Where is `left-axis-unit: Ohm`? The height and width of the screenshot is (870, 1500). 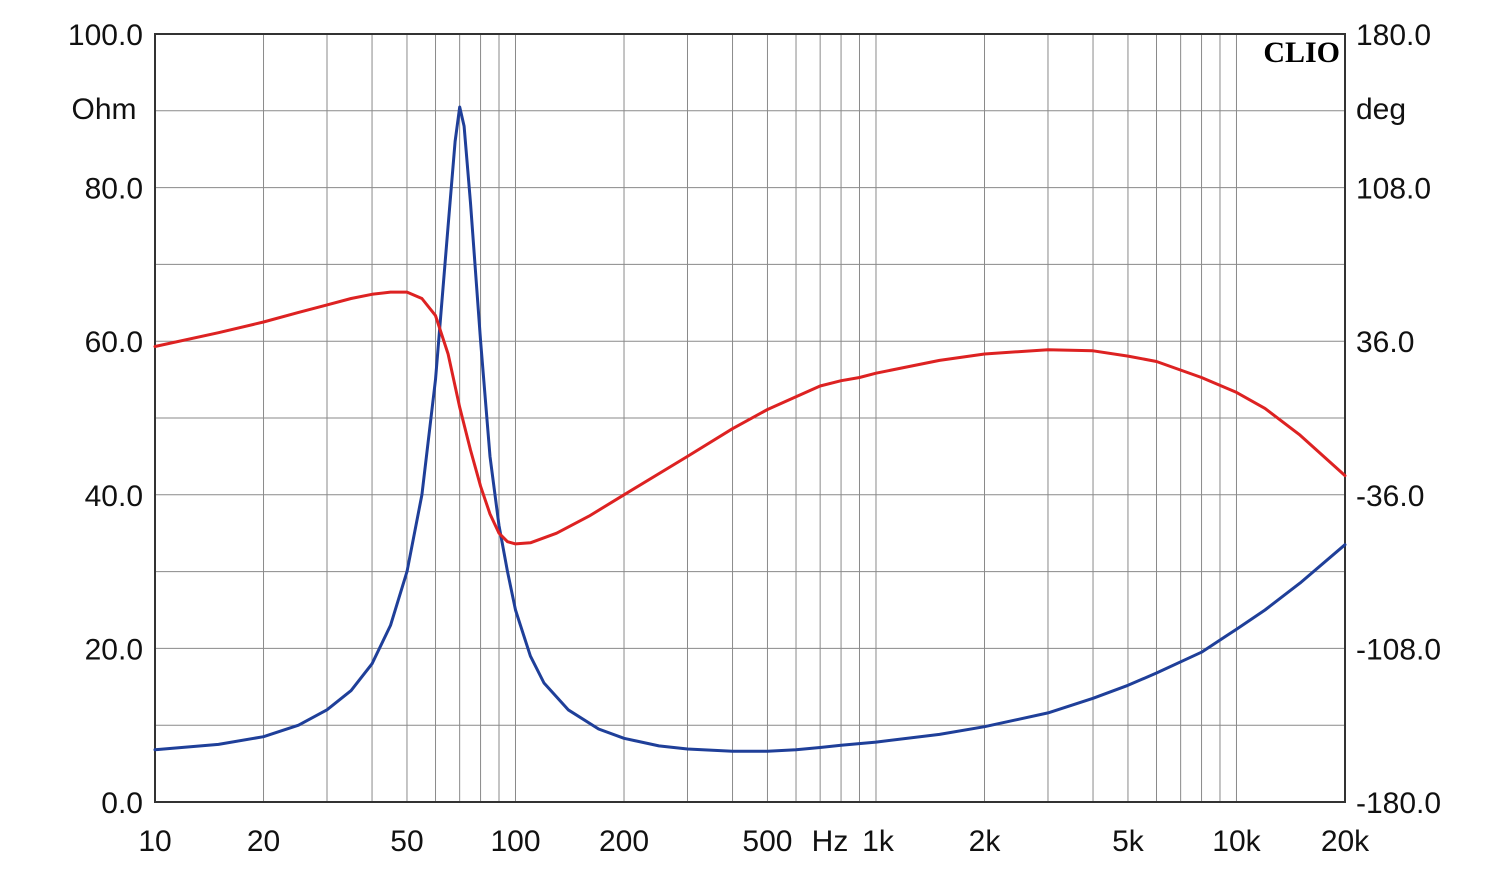
left-axis-unit: Ohm is located at coordinates (103, 109).